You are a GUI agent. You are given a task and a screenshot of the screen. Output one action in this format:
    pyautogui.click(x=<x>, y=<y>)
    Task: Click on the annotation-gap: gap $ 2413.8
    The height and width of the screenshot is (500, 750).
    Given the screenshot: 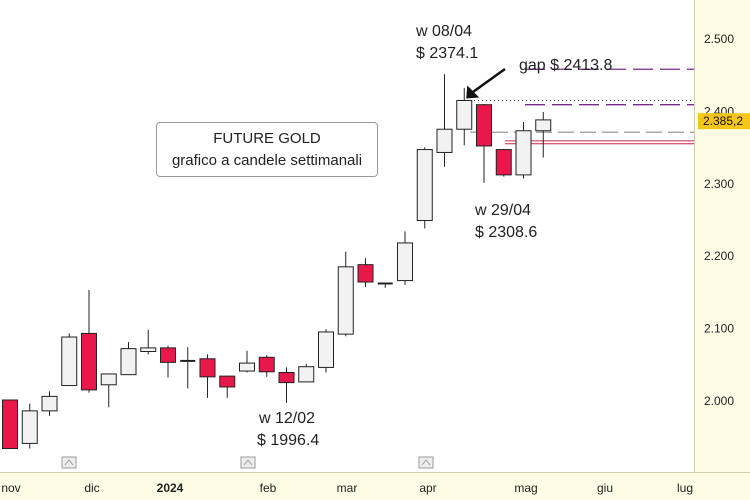 What is the action you would take?
    pyautogui.click(x=566, y=65)
    